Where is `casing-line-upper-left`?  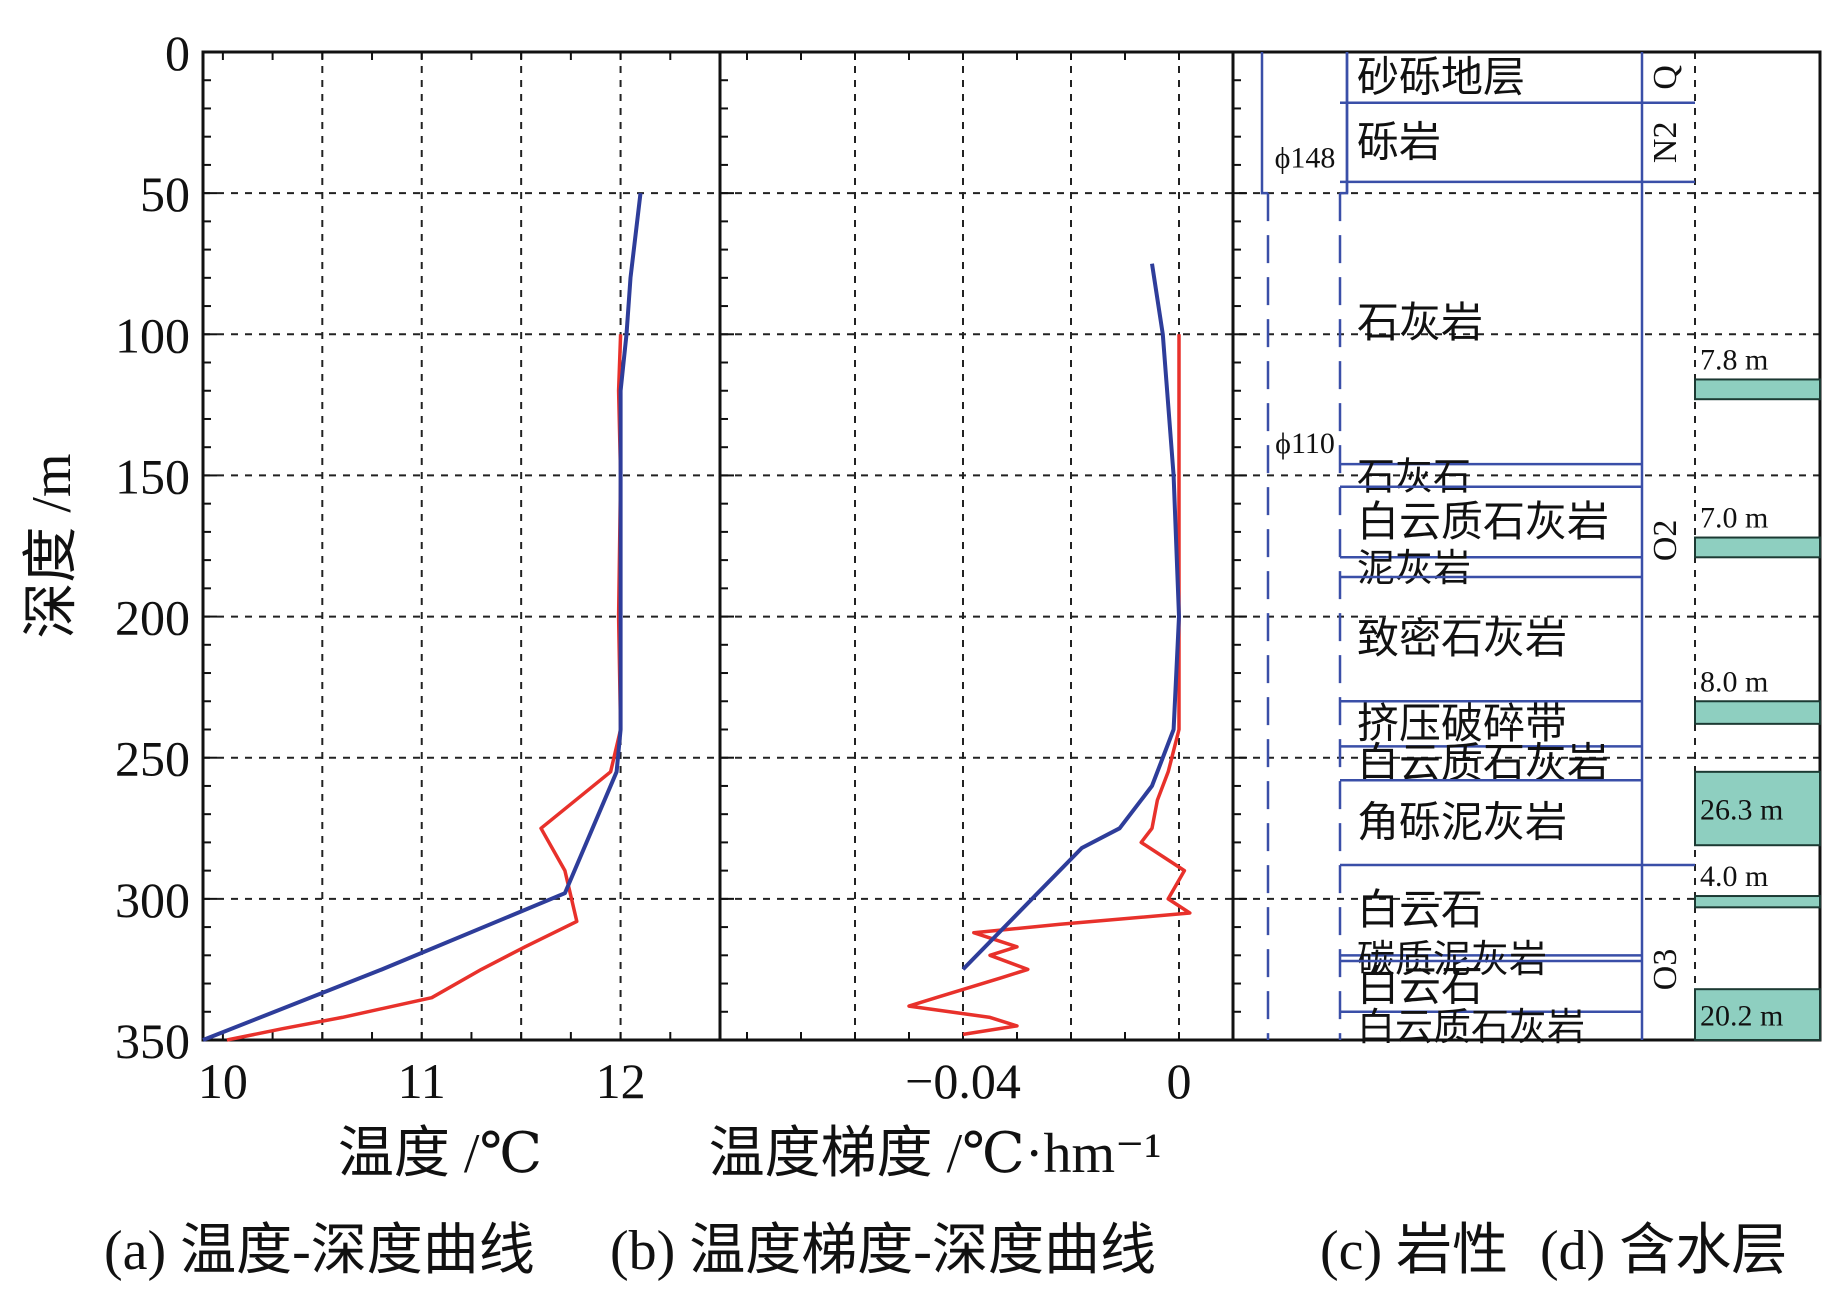
casing-line-upper-left is located at coordinates (1264, 123).